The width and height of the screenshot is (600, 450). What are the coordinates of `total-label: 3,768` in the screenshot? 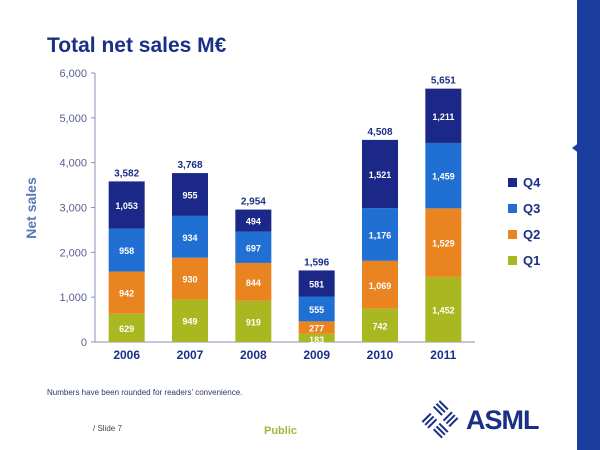 It's located at (189, 165).